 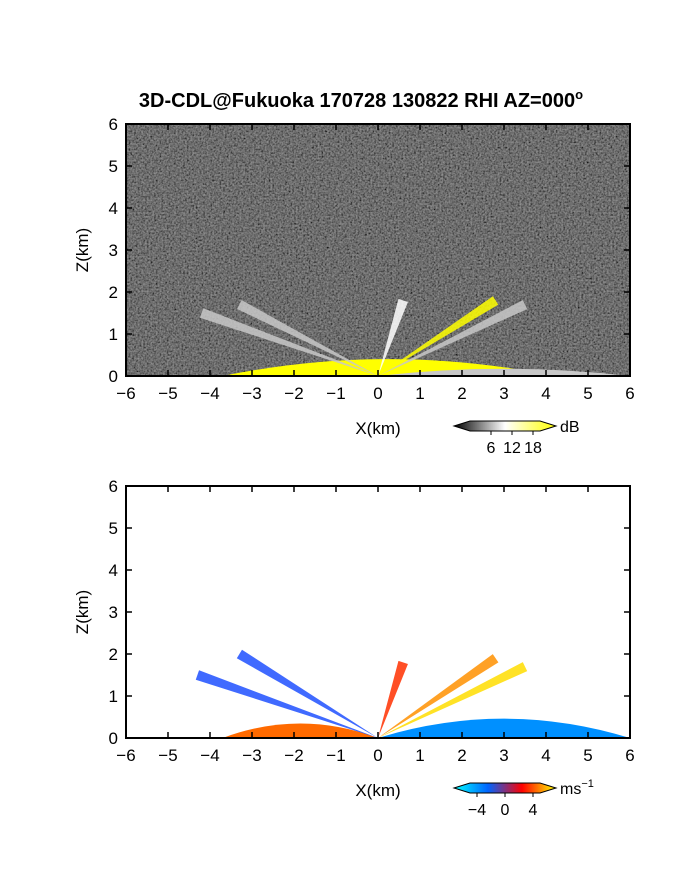 I want to click on colorbar-tick-label: 18, so click(x=533, y=448).